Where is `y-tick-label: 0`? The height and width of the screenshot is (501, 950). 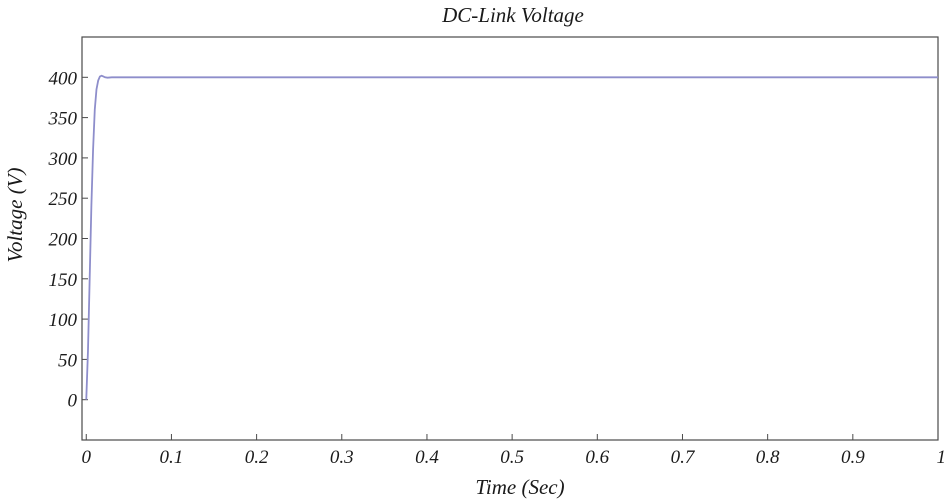
y-tick-label: 0 is located at coordinates (73, 401).